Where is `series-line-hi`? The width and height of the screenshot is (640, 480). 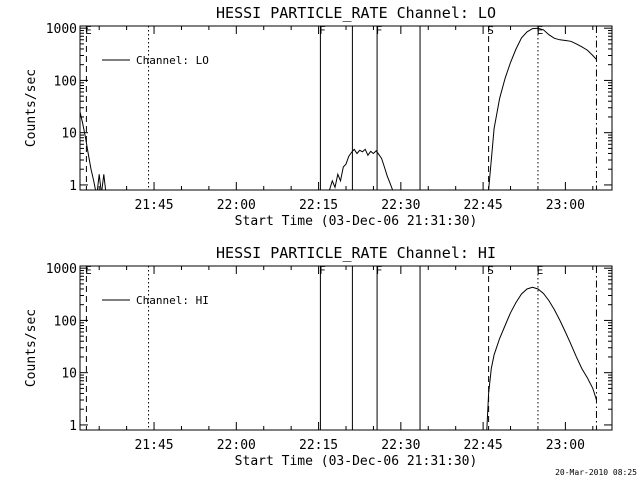 series-line-hi is located at coordinates (541, 358).